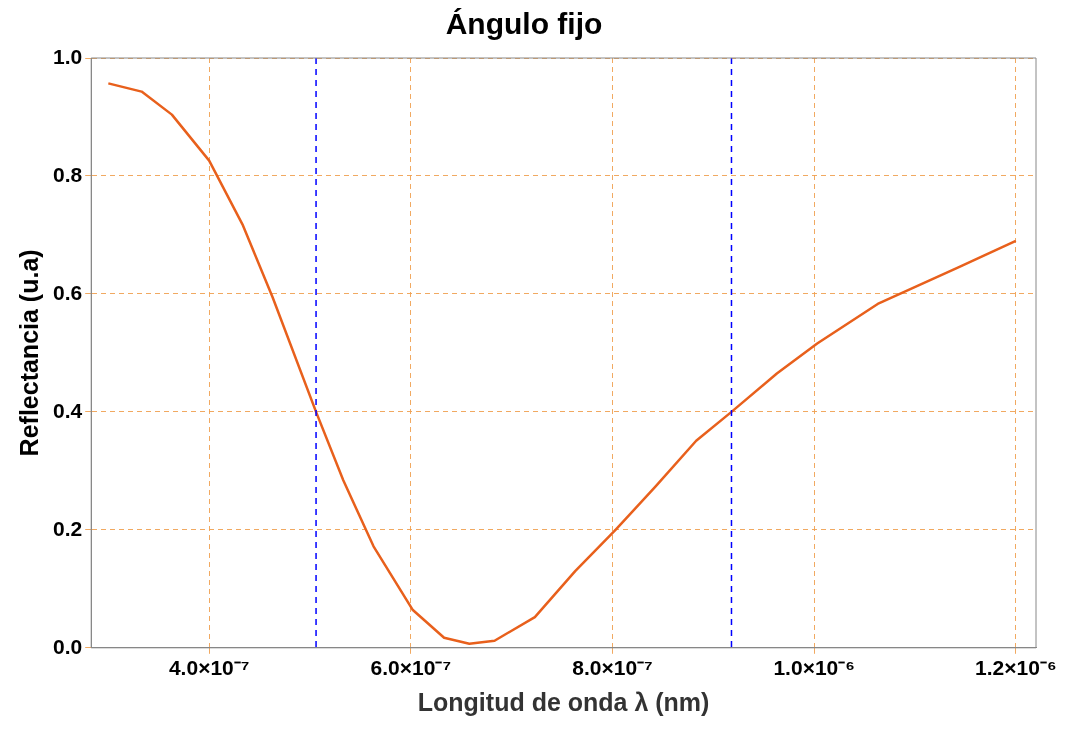 The image size is (1086, 733). What do you see at coordinates (67, 646) in the screenshot?
I see `y-tick-label: 0.0` at bounding box center [67, 646].